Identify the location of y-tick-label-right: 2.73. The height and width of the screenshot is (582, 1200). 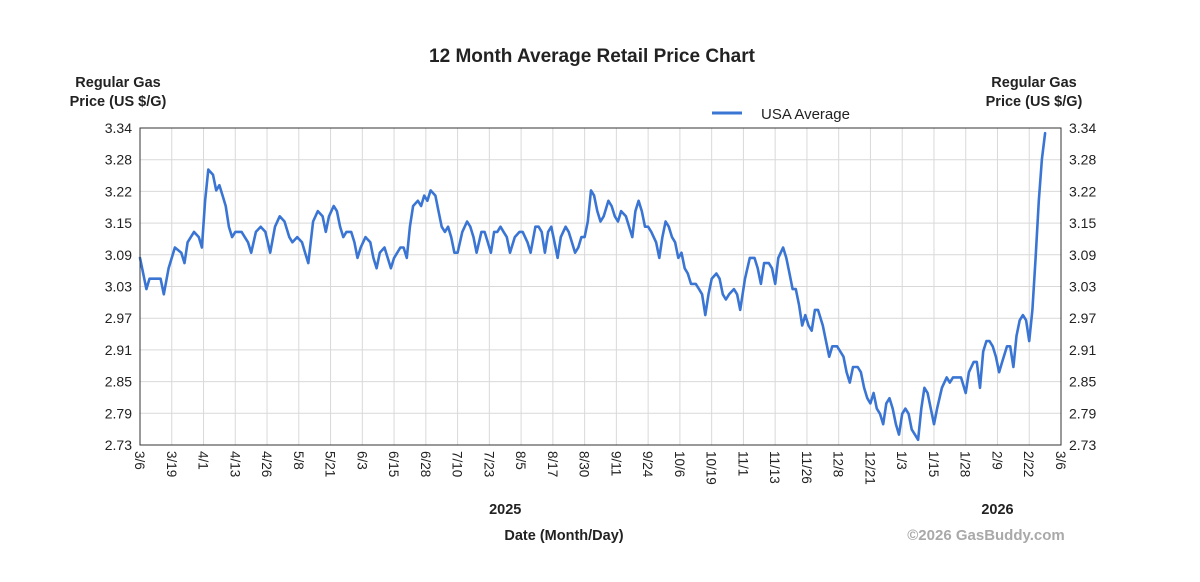
(1082, 445).